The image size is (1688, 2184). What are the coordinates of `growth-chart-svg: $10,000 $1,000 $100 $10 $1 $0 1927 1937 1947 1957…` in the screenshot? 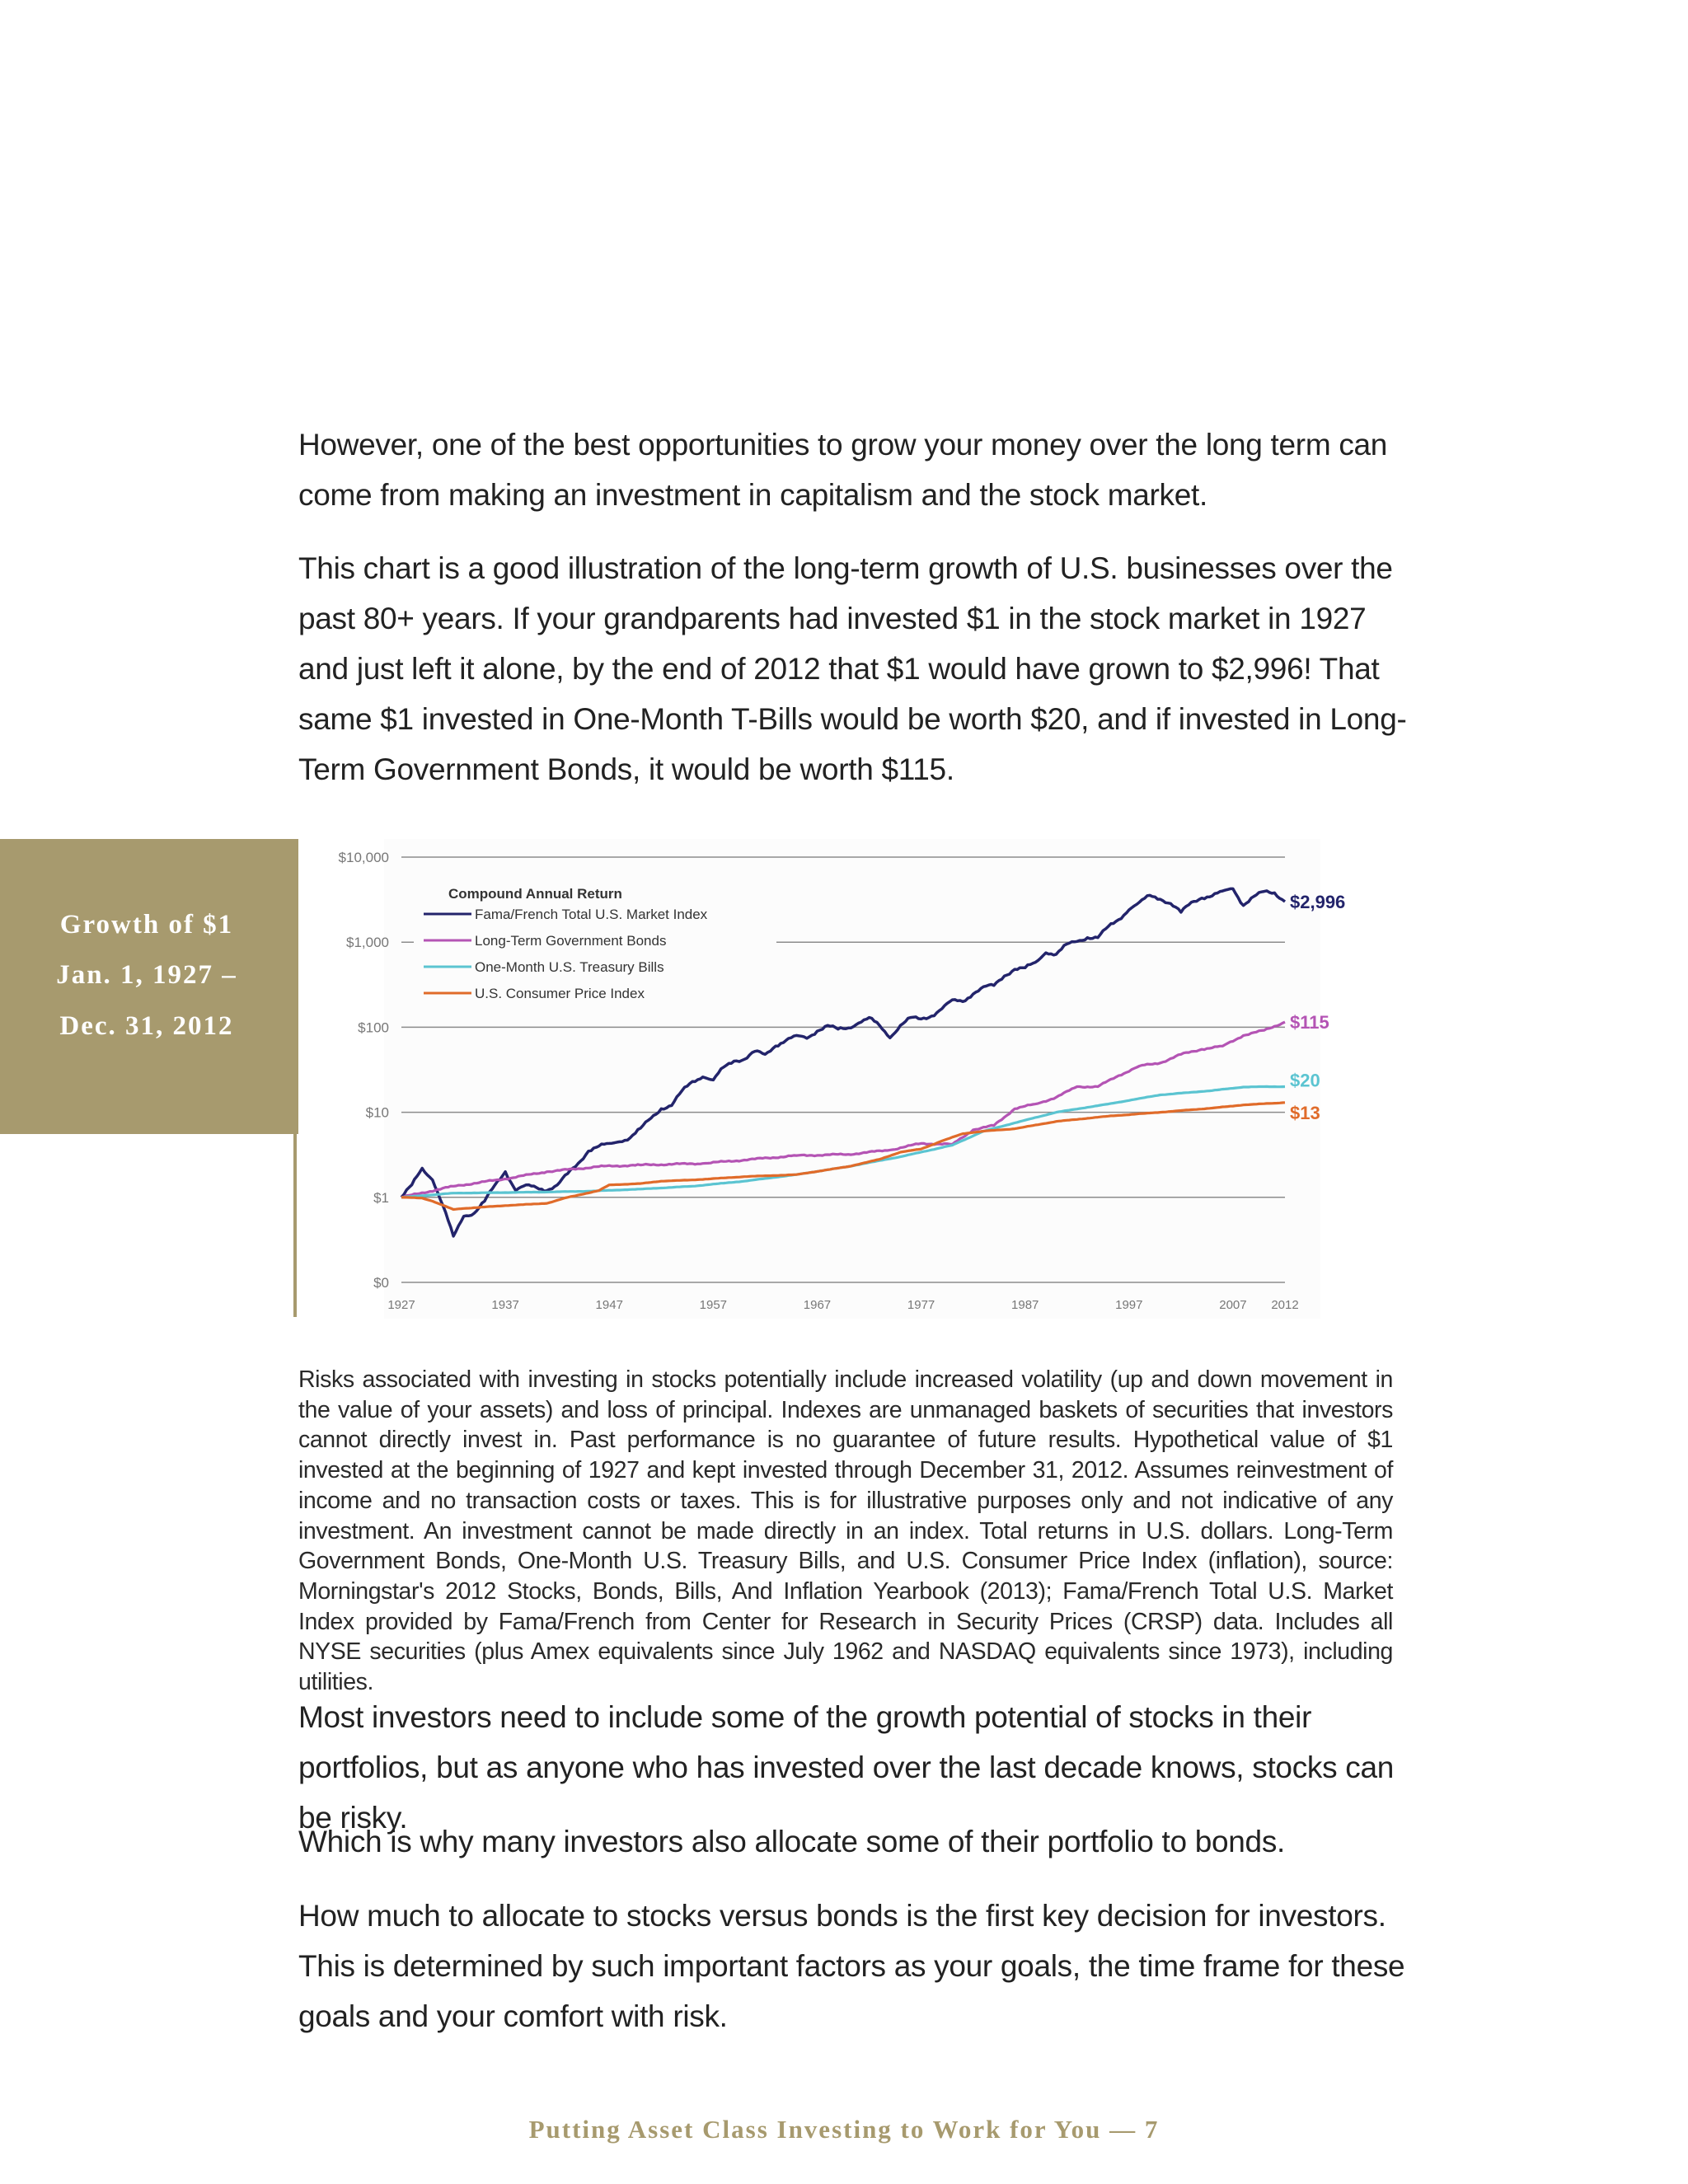 It's located at (842, 1079).